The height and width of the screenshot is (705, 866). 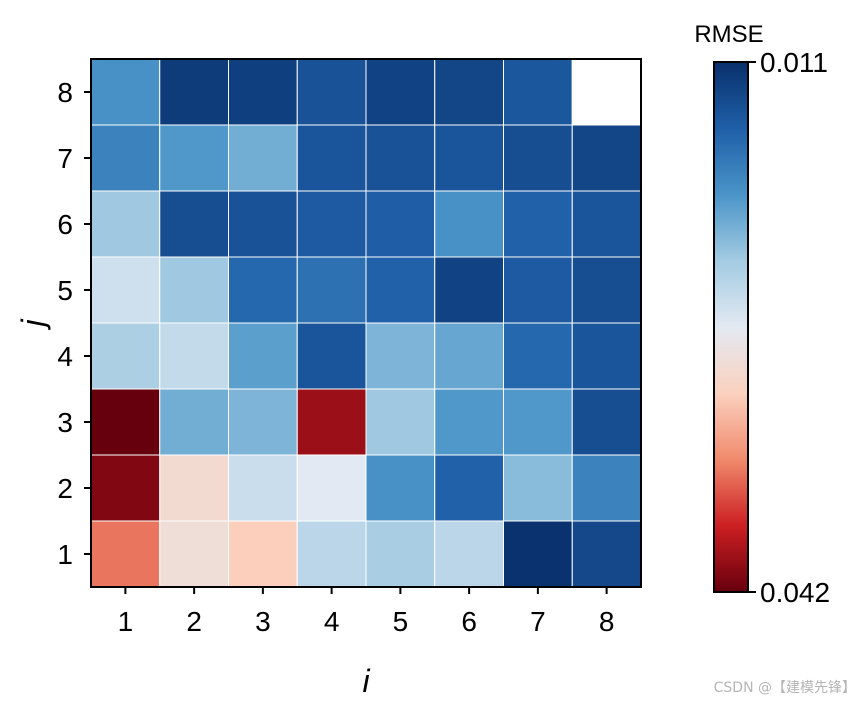 I want to click on y-tick-label: 8, so click(x=65, y=92).